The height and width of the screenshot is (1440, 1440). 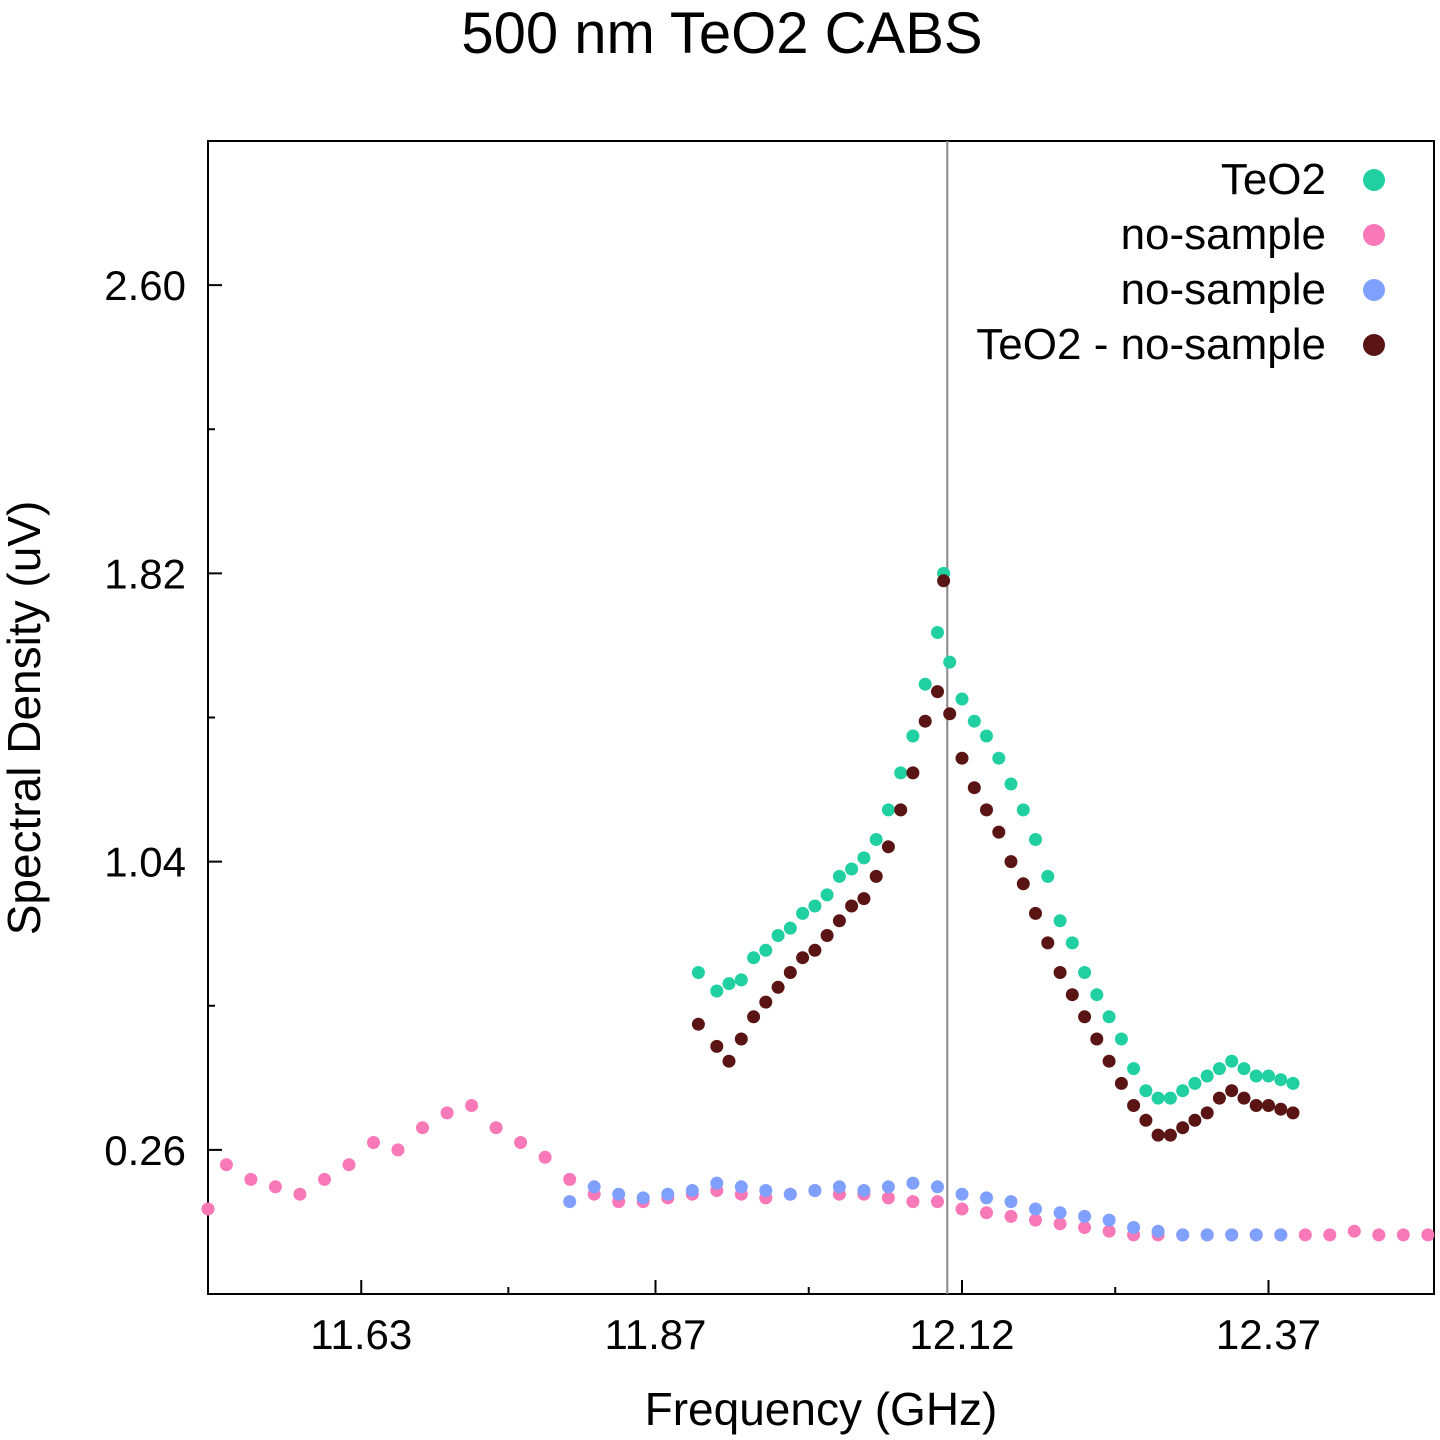 I want to click on legend-marker, so click(x=1374, y=345).